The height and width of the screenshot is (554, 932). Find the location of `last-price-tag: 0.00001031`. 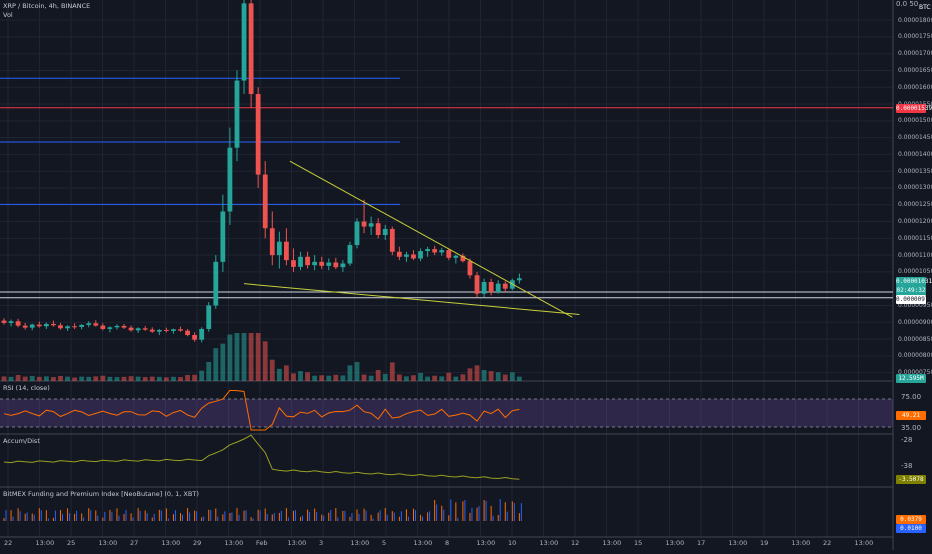

last-price-tag: 0.00001031 is located at coordinates (914, 281).